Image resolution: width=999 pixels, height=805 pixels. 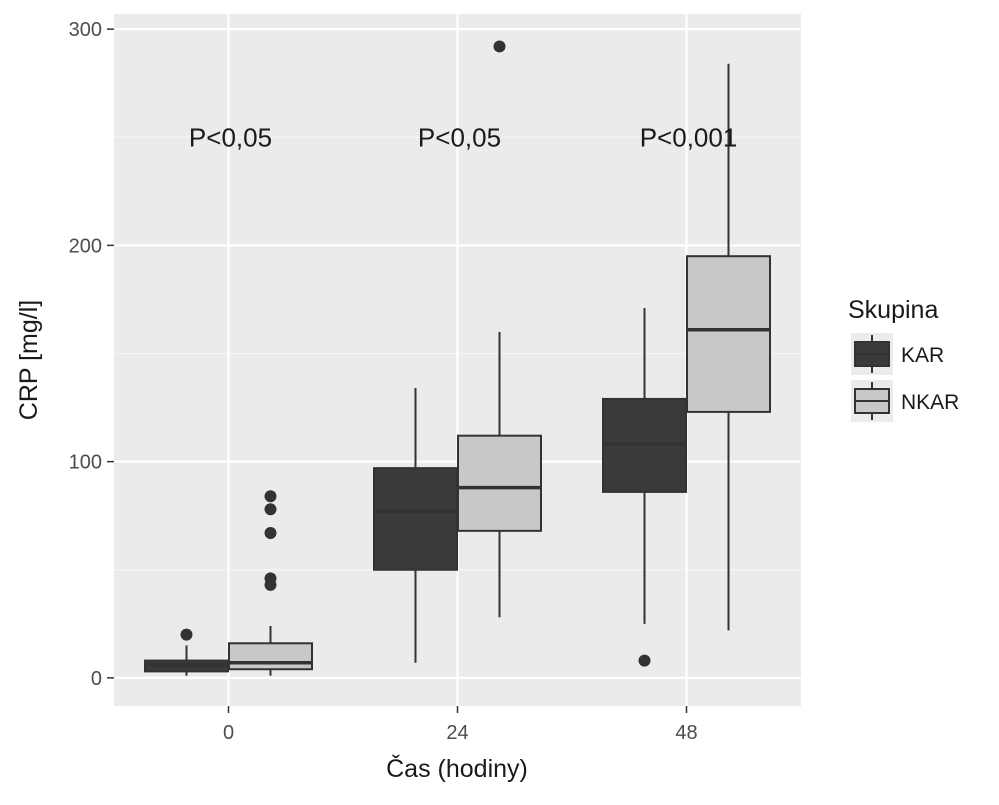 What do you see at coordinates (457, 733) in the screenshot?
I see `x-tick-label: 24` at bounding box center [457, 733].